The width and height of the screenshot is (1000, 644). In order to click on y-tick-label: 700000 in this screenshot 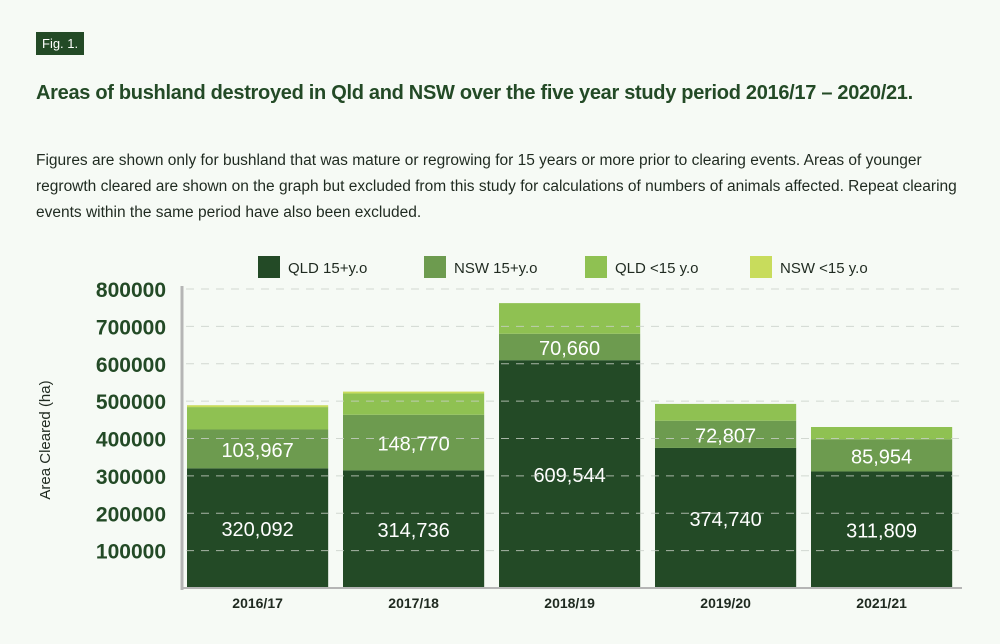, I will do `click(131, 327)`.